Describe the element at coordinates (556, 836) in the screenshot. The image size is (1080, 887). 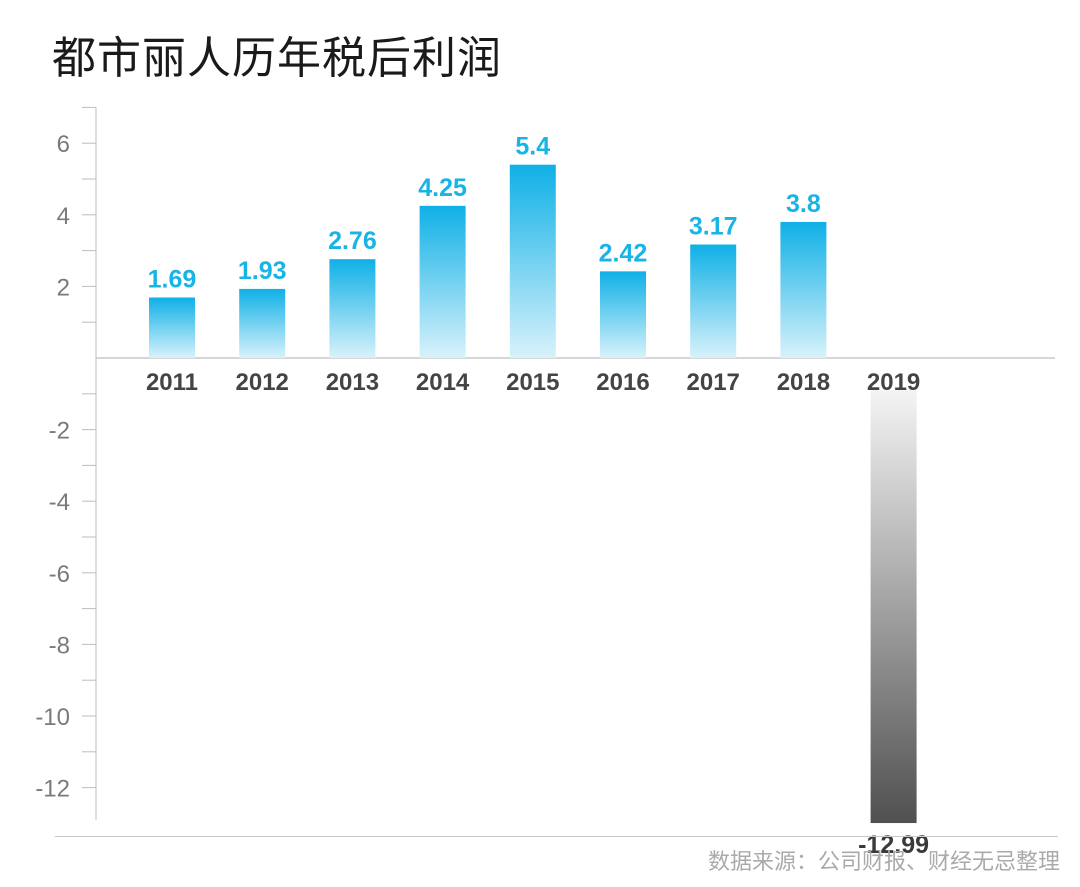
I see `footer-divider` at that location.